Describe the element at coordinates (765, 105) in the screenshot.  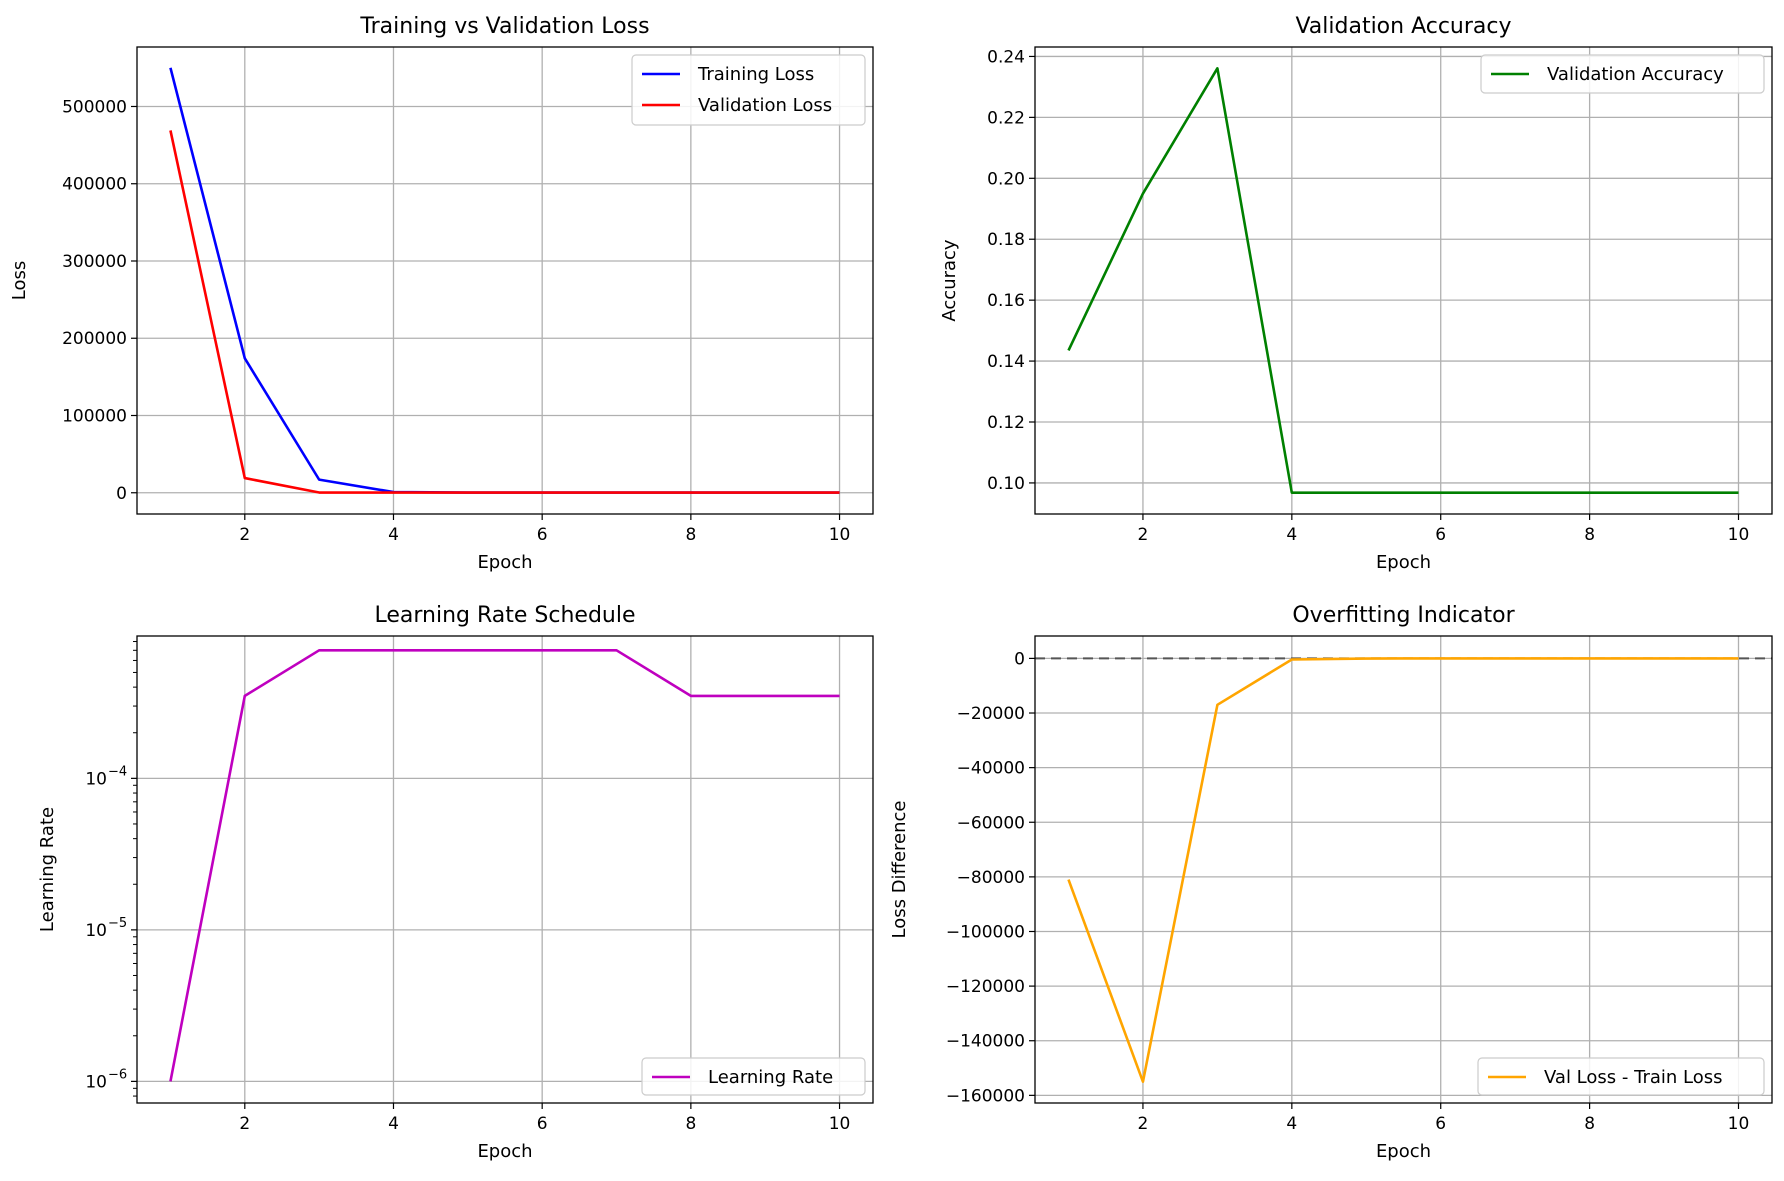
I see `legend-label: Validation Loss` at that location.